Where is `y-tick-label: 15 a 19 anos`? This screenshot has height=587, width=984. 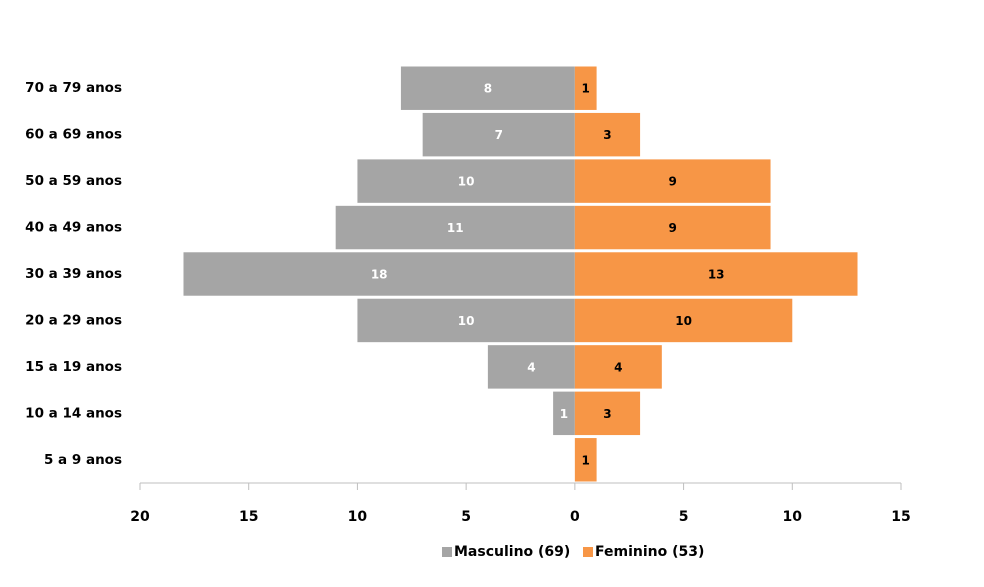 y-tick-label: 15 a 19 anos is located at coordinates (73, 367).